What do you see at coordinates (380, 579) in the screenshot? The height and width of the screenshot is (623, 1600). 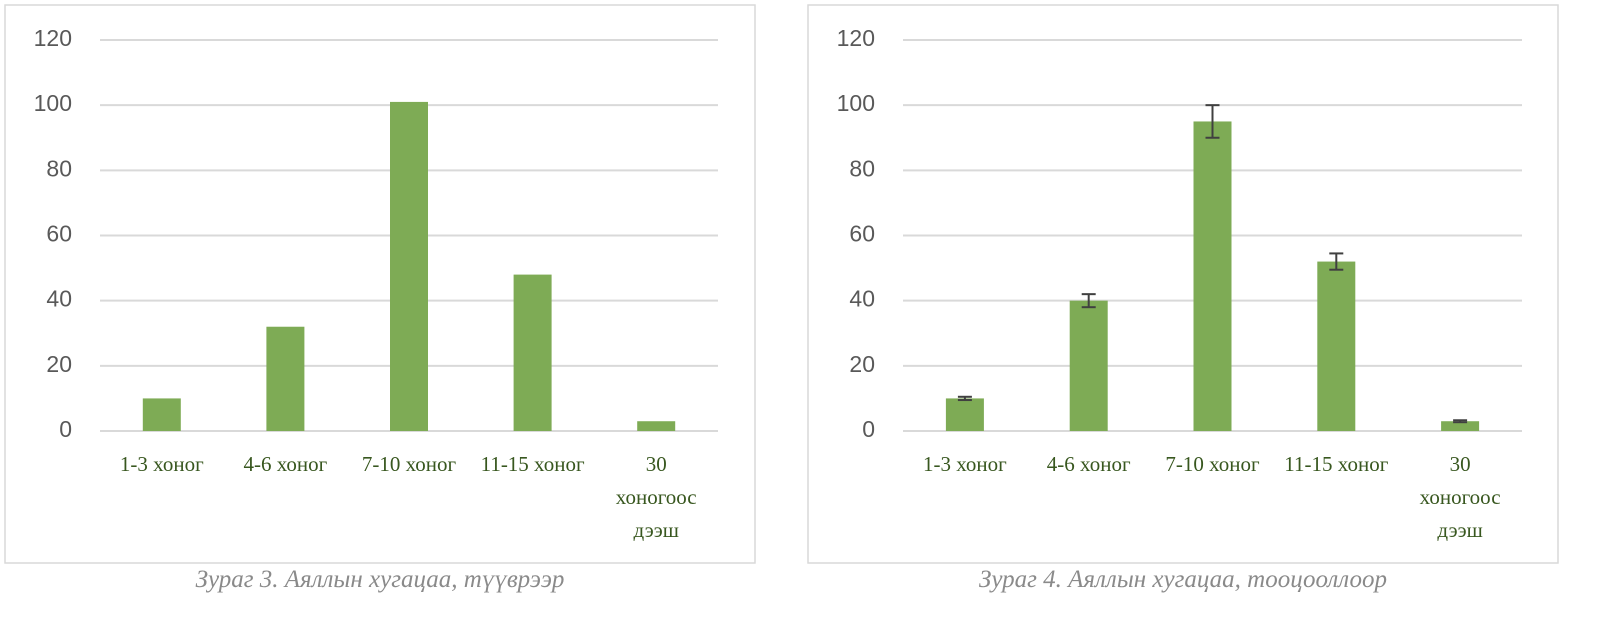 I see `caption: Зураг 3. Аяллын хугацаа, түүврээр` at bounding box center [380, 579].